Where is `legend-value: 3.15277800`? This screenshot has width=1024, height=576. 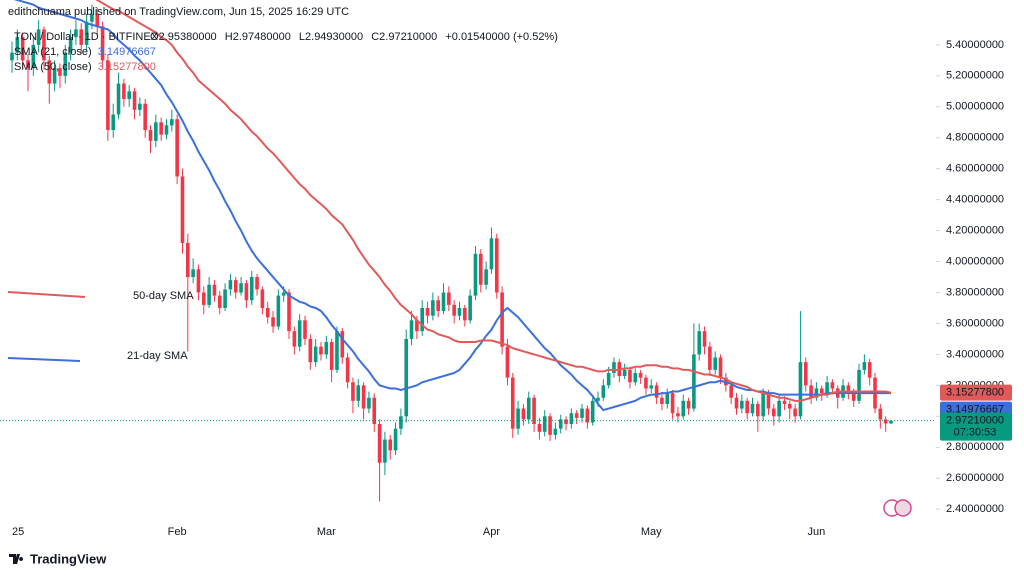 legend-value: 3.15277800 is located at coordinates (127, 67).